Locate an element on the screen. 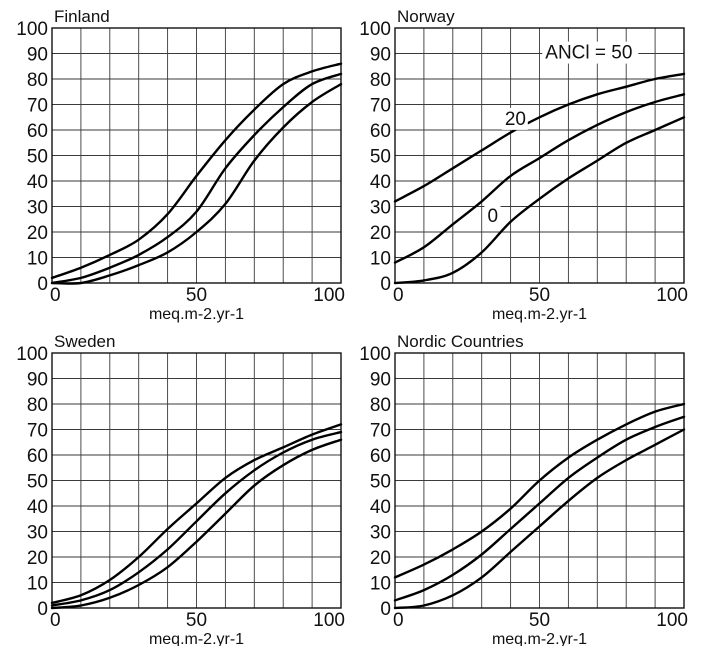 Image resolution: width=705 pixels, height=651 pixels. curve-label: 20 is located at coordinates (515, 119).